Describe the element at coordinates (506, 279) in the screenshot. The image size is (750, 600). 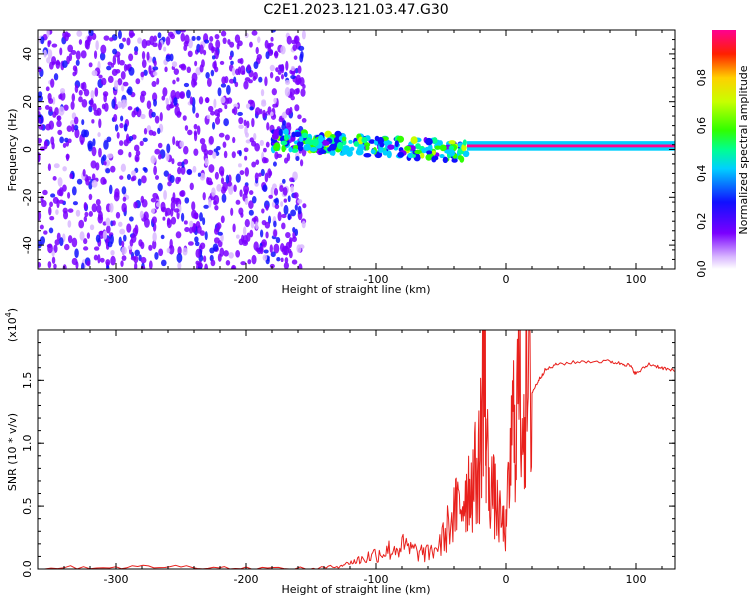
I see `spectrogram-xtick-label: 0` at that location.